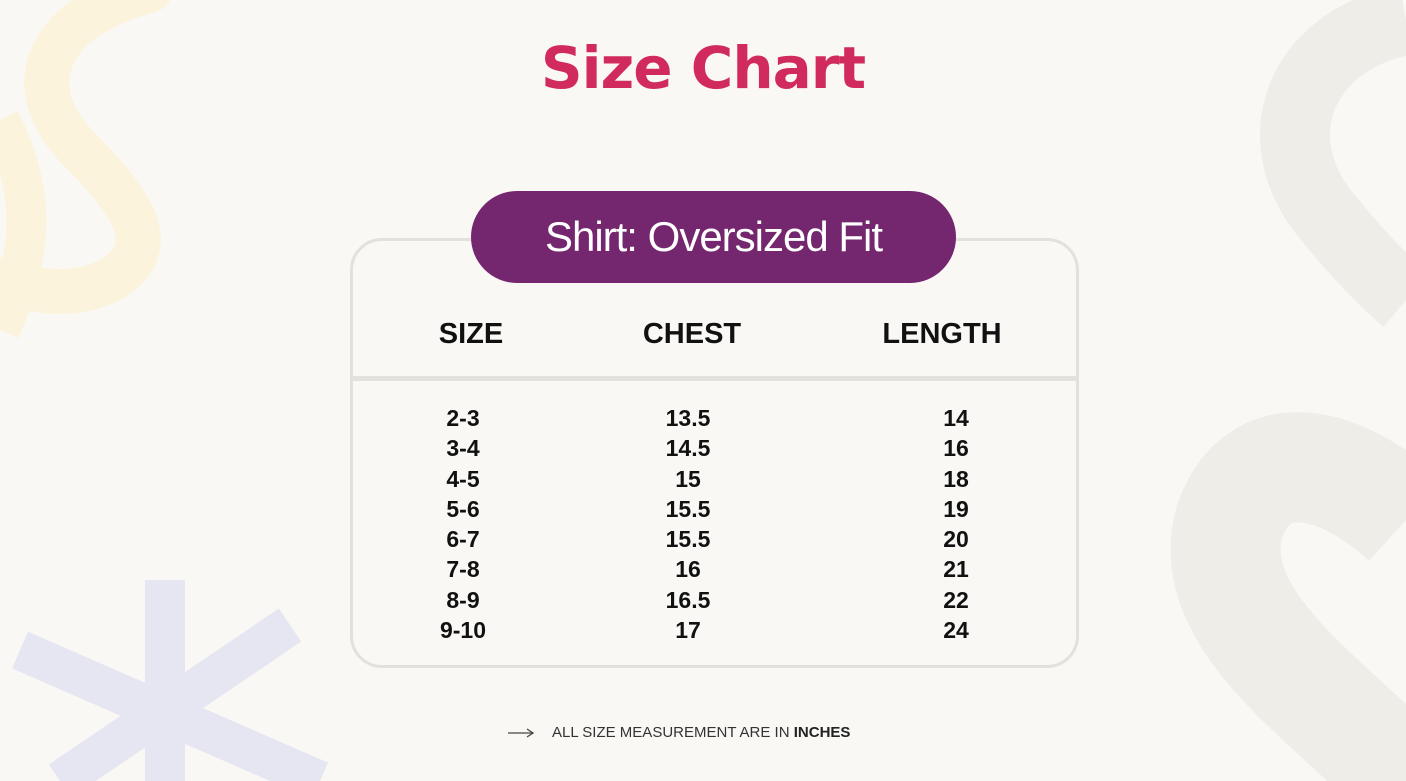 This screenshot has height=781, width=1406. What do you see at coordinates (956, 508) in the screenshot?
I see `length-cell: 19` at bounding box center [956, 508].